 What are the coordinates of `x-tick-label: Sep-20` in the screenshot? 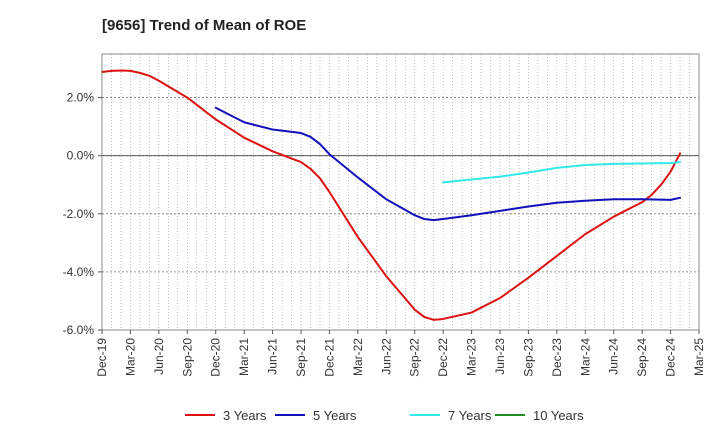 It's located at (187, 357).